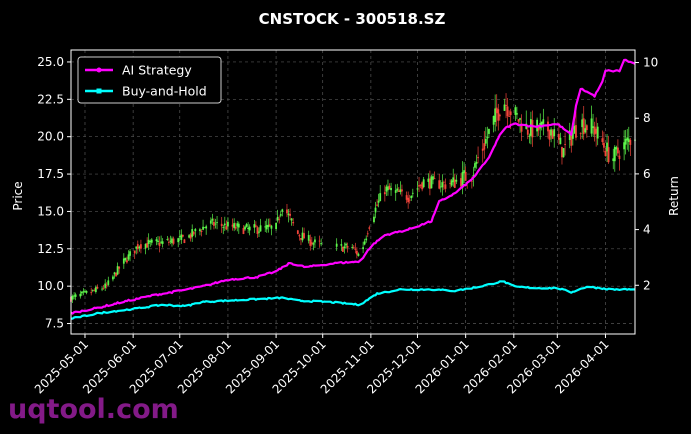 This screenshot has height=434, width=691. I want to click on legend-marker-buy-and-hold, so click(99, 91).